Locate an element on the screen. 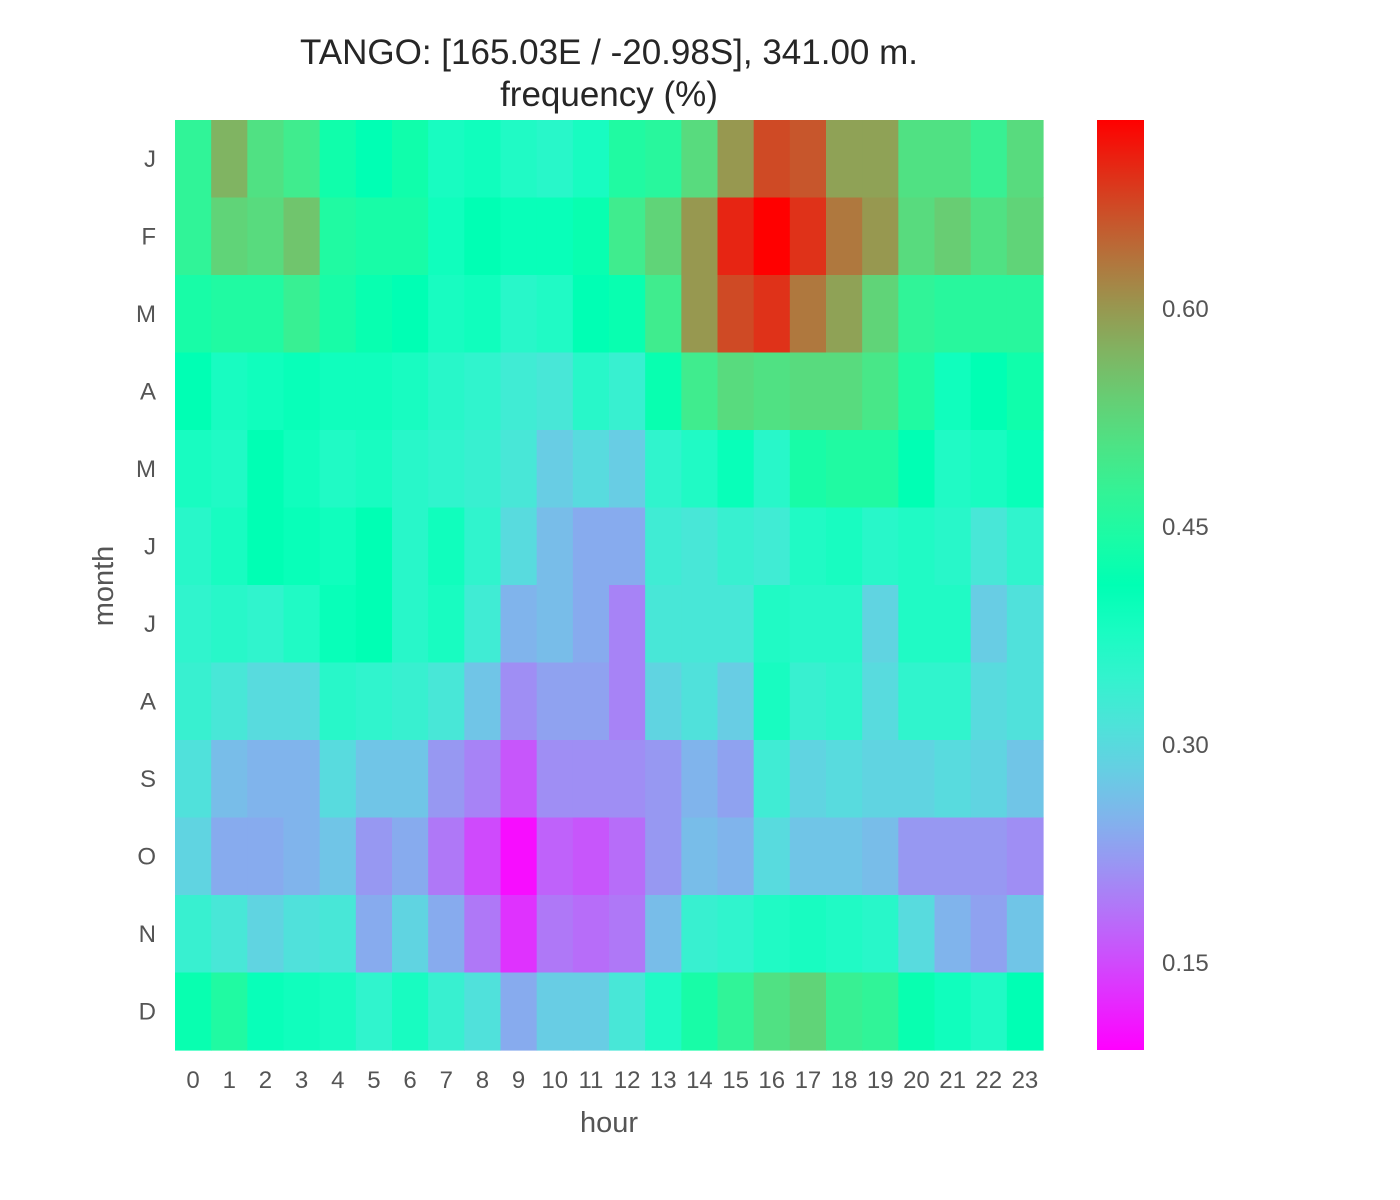 This screenshot has width=1400, height=1200. y-tick-labels: J F M A M J J A S O N D is located at coordinates (146, 586).